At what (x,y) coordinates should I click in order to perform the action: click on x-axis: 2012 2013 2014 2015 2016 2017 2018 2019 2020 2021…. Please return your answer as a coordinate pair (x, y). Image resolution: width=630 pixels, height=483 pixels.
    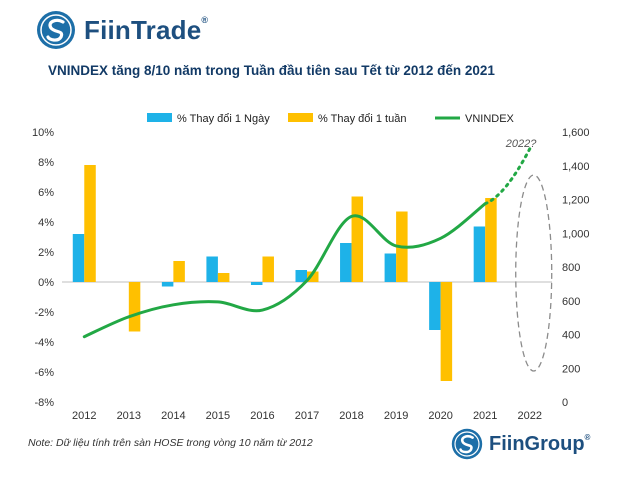
    Looking at the image, I should click on (307, 416).